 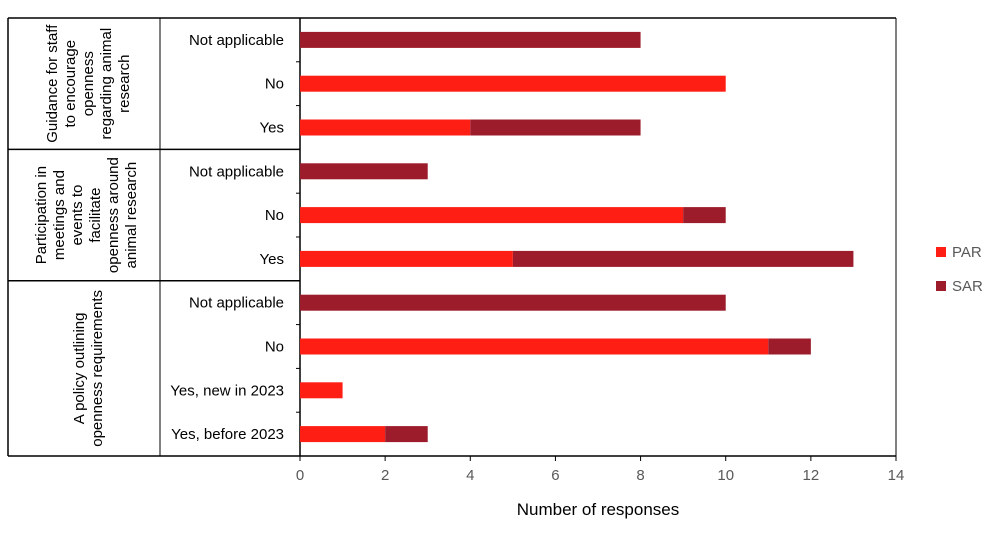 I want to click on x-tick-label: 14, so click(x=896, y=475).